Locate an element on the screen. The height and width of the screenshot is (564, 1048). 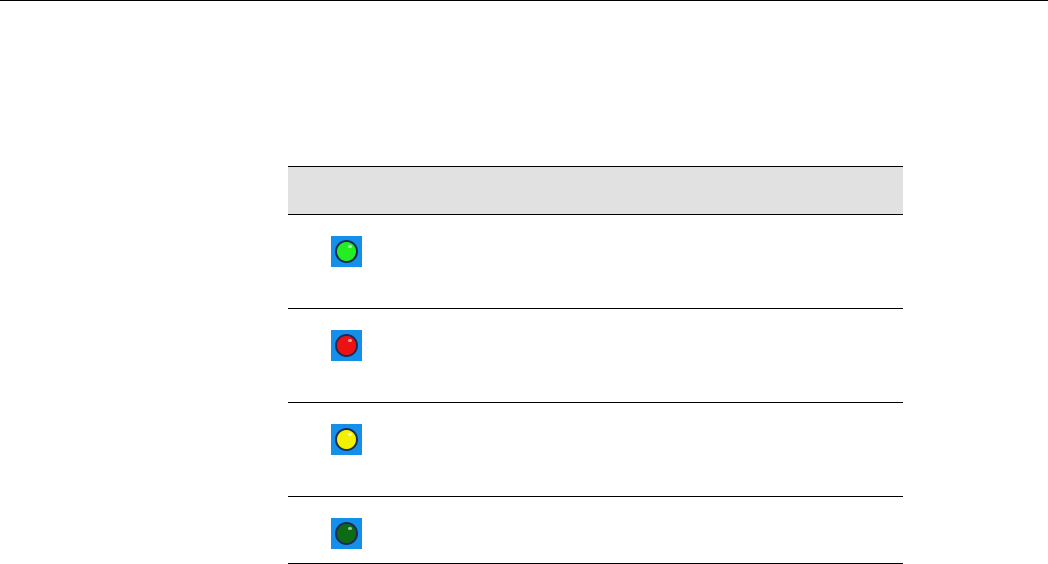
status-dark-green-light-icon is located at coordinates (346, 533).